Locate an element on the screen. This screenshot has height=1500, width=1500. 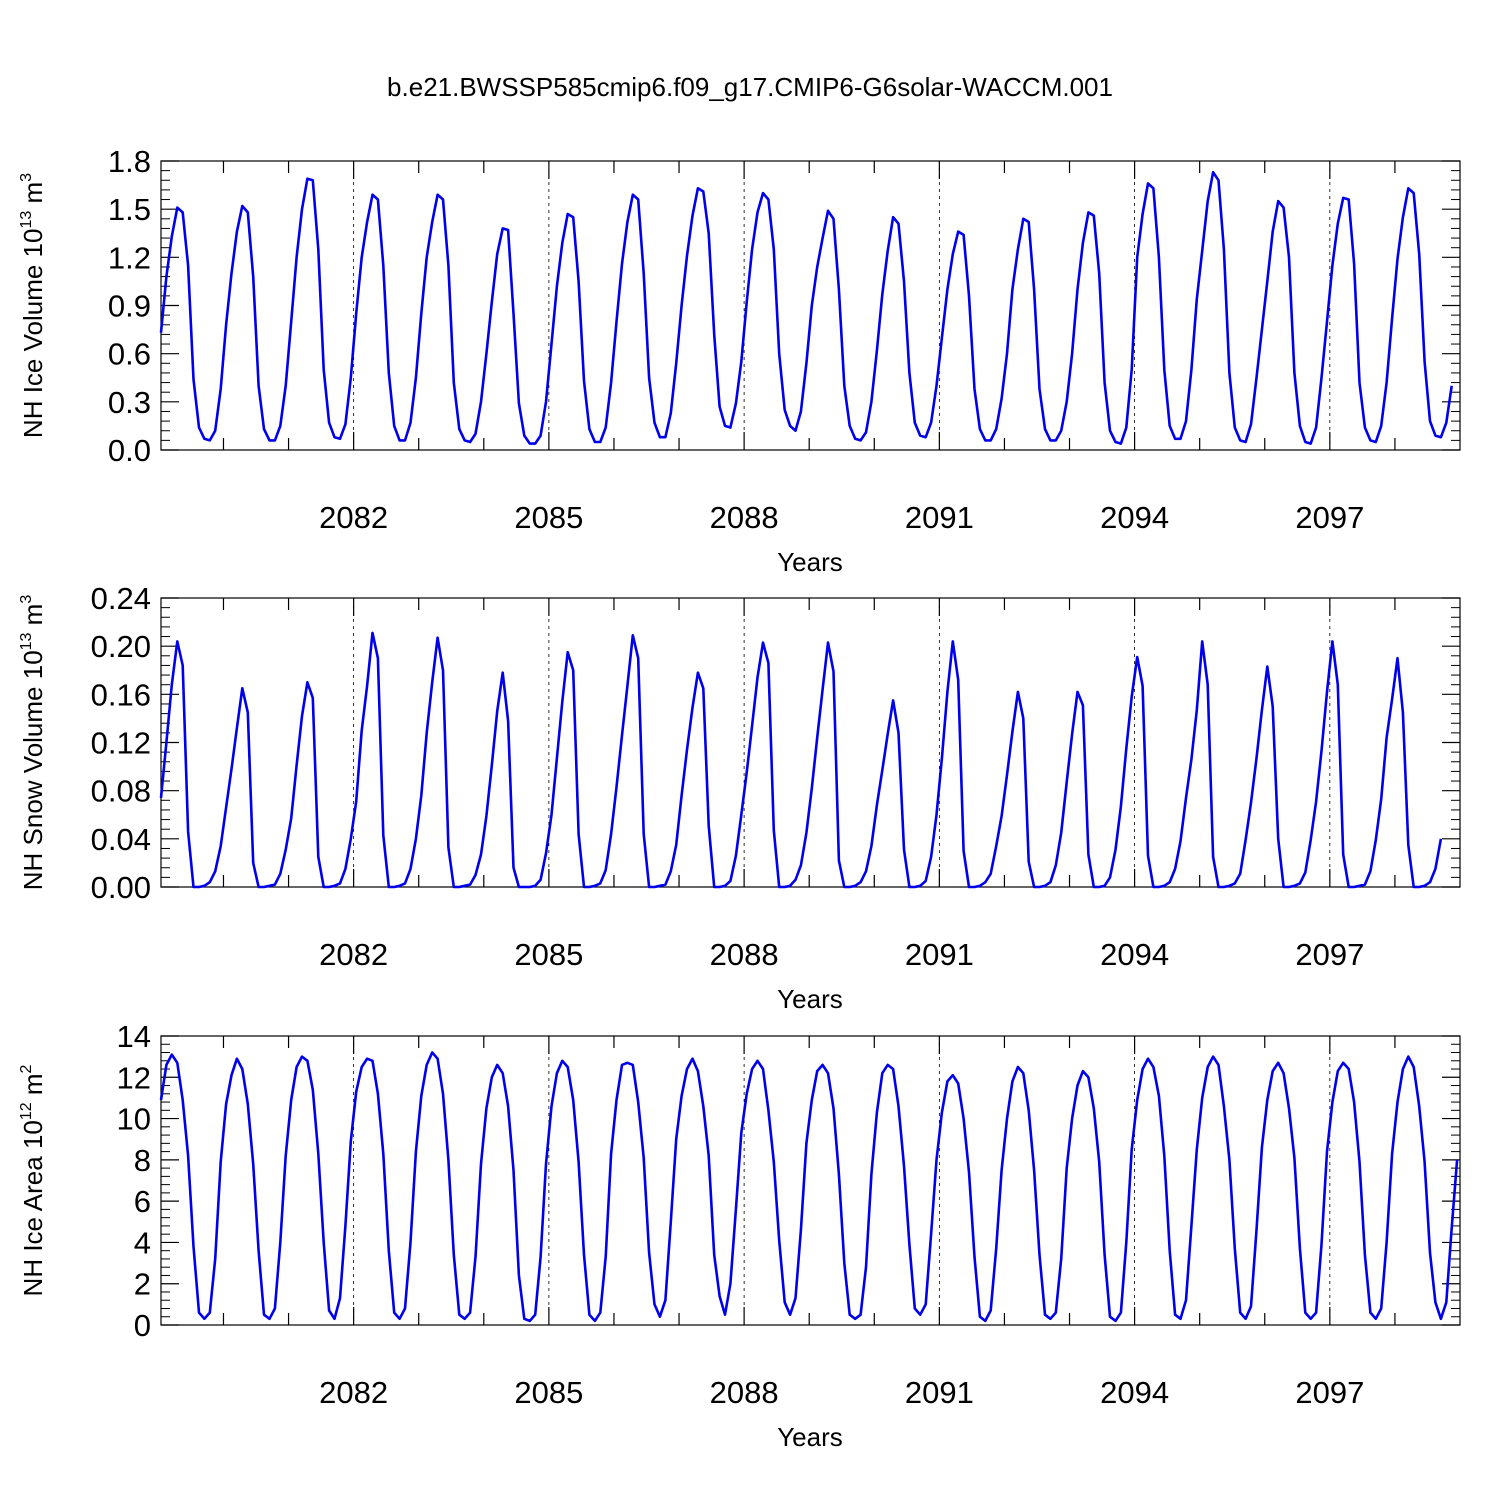
y-tick-label: 0 is located at coordinates (142, 1325).